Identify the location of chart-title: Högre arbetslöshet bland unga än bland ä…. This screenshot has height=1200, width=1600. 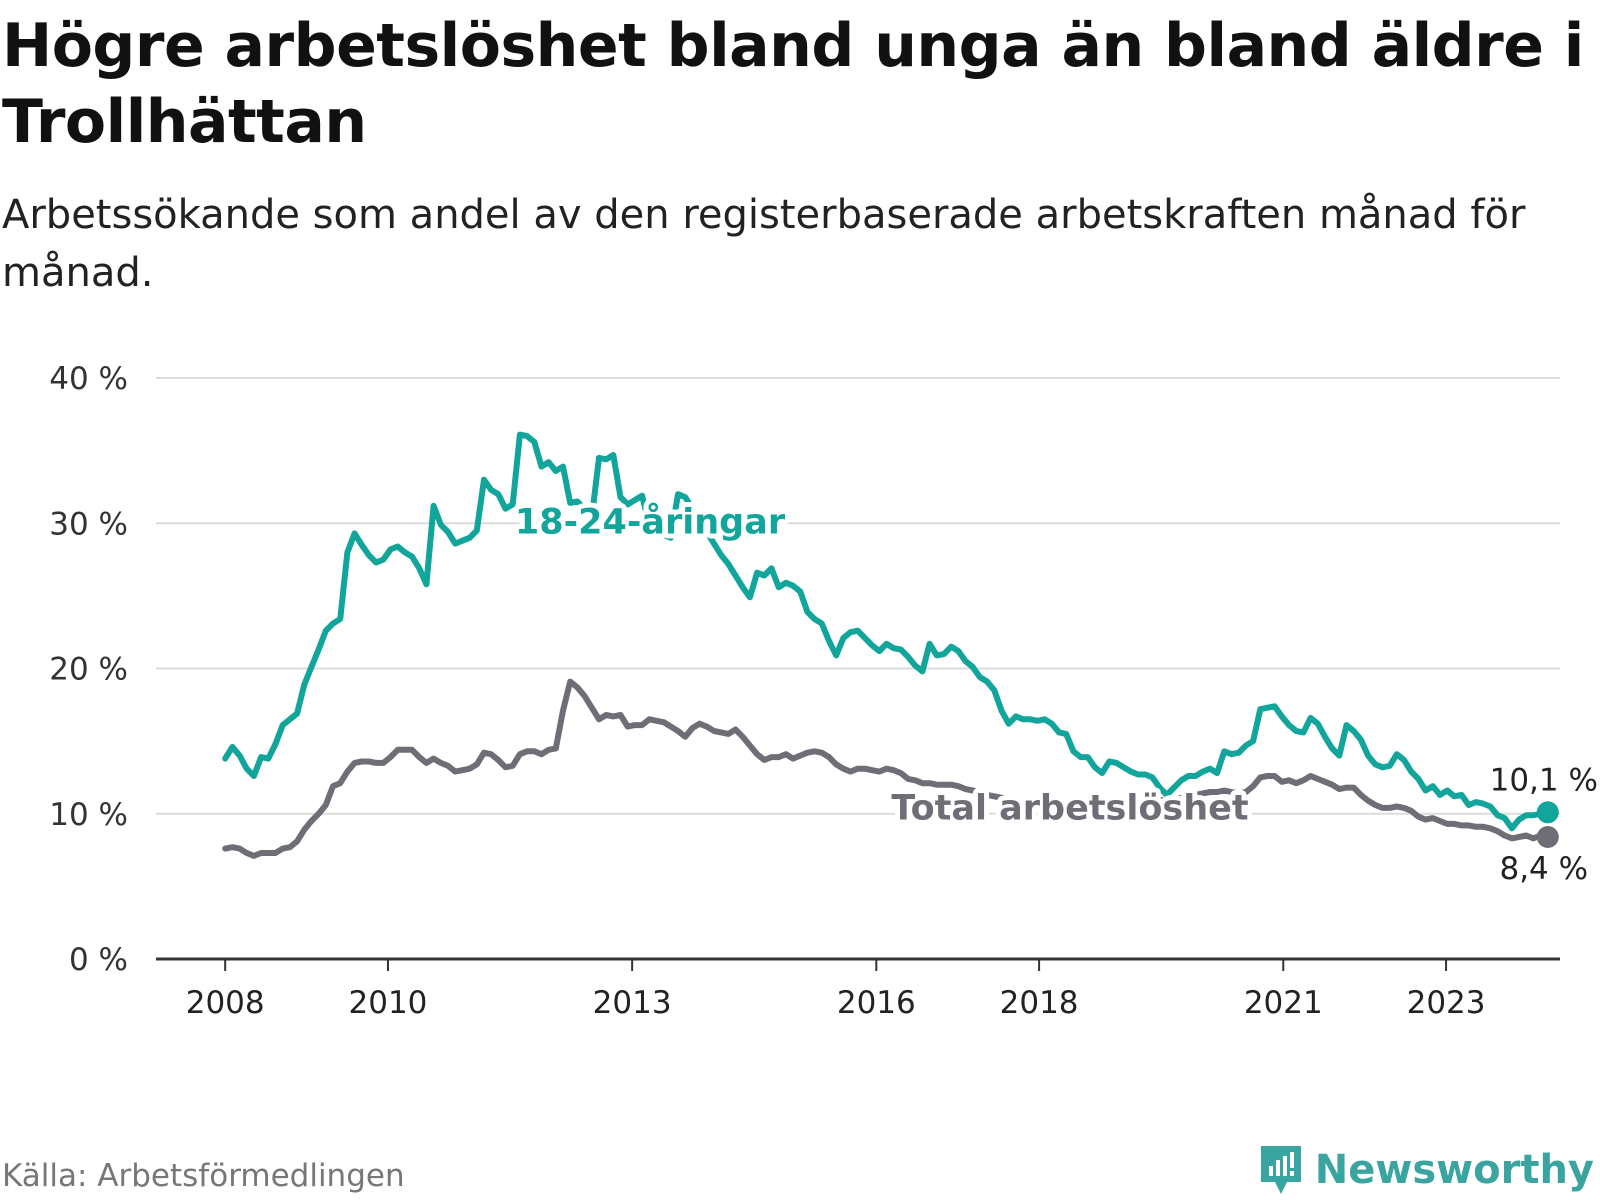
(793, 84).